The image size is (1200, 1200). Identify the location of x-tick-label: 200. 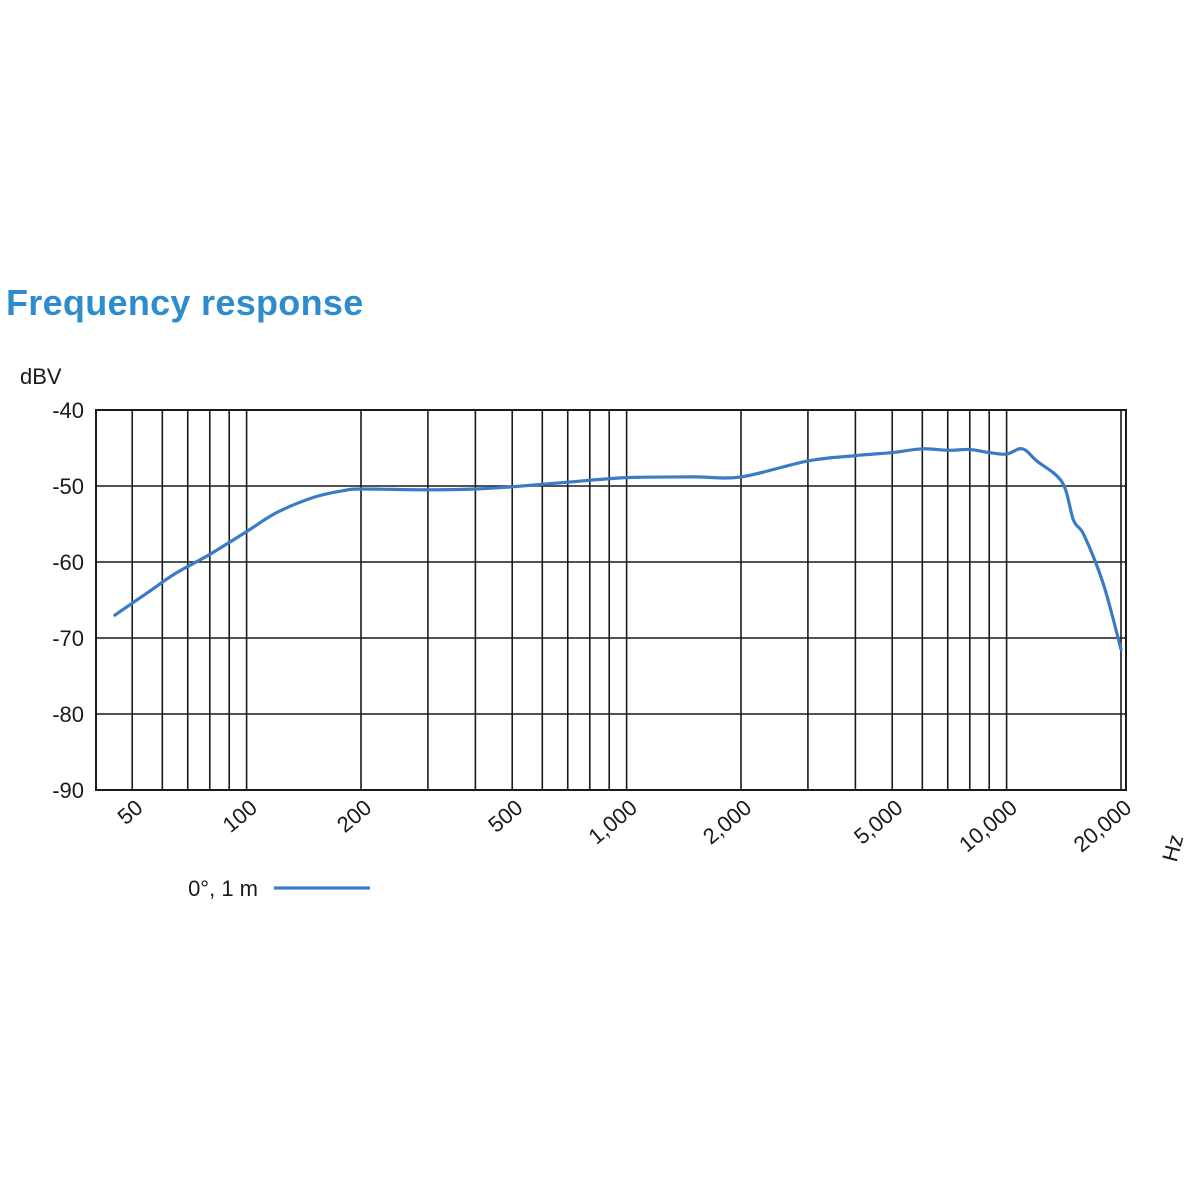
(354, 816).